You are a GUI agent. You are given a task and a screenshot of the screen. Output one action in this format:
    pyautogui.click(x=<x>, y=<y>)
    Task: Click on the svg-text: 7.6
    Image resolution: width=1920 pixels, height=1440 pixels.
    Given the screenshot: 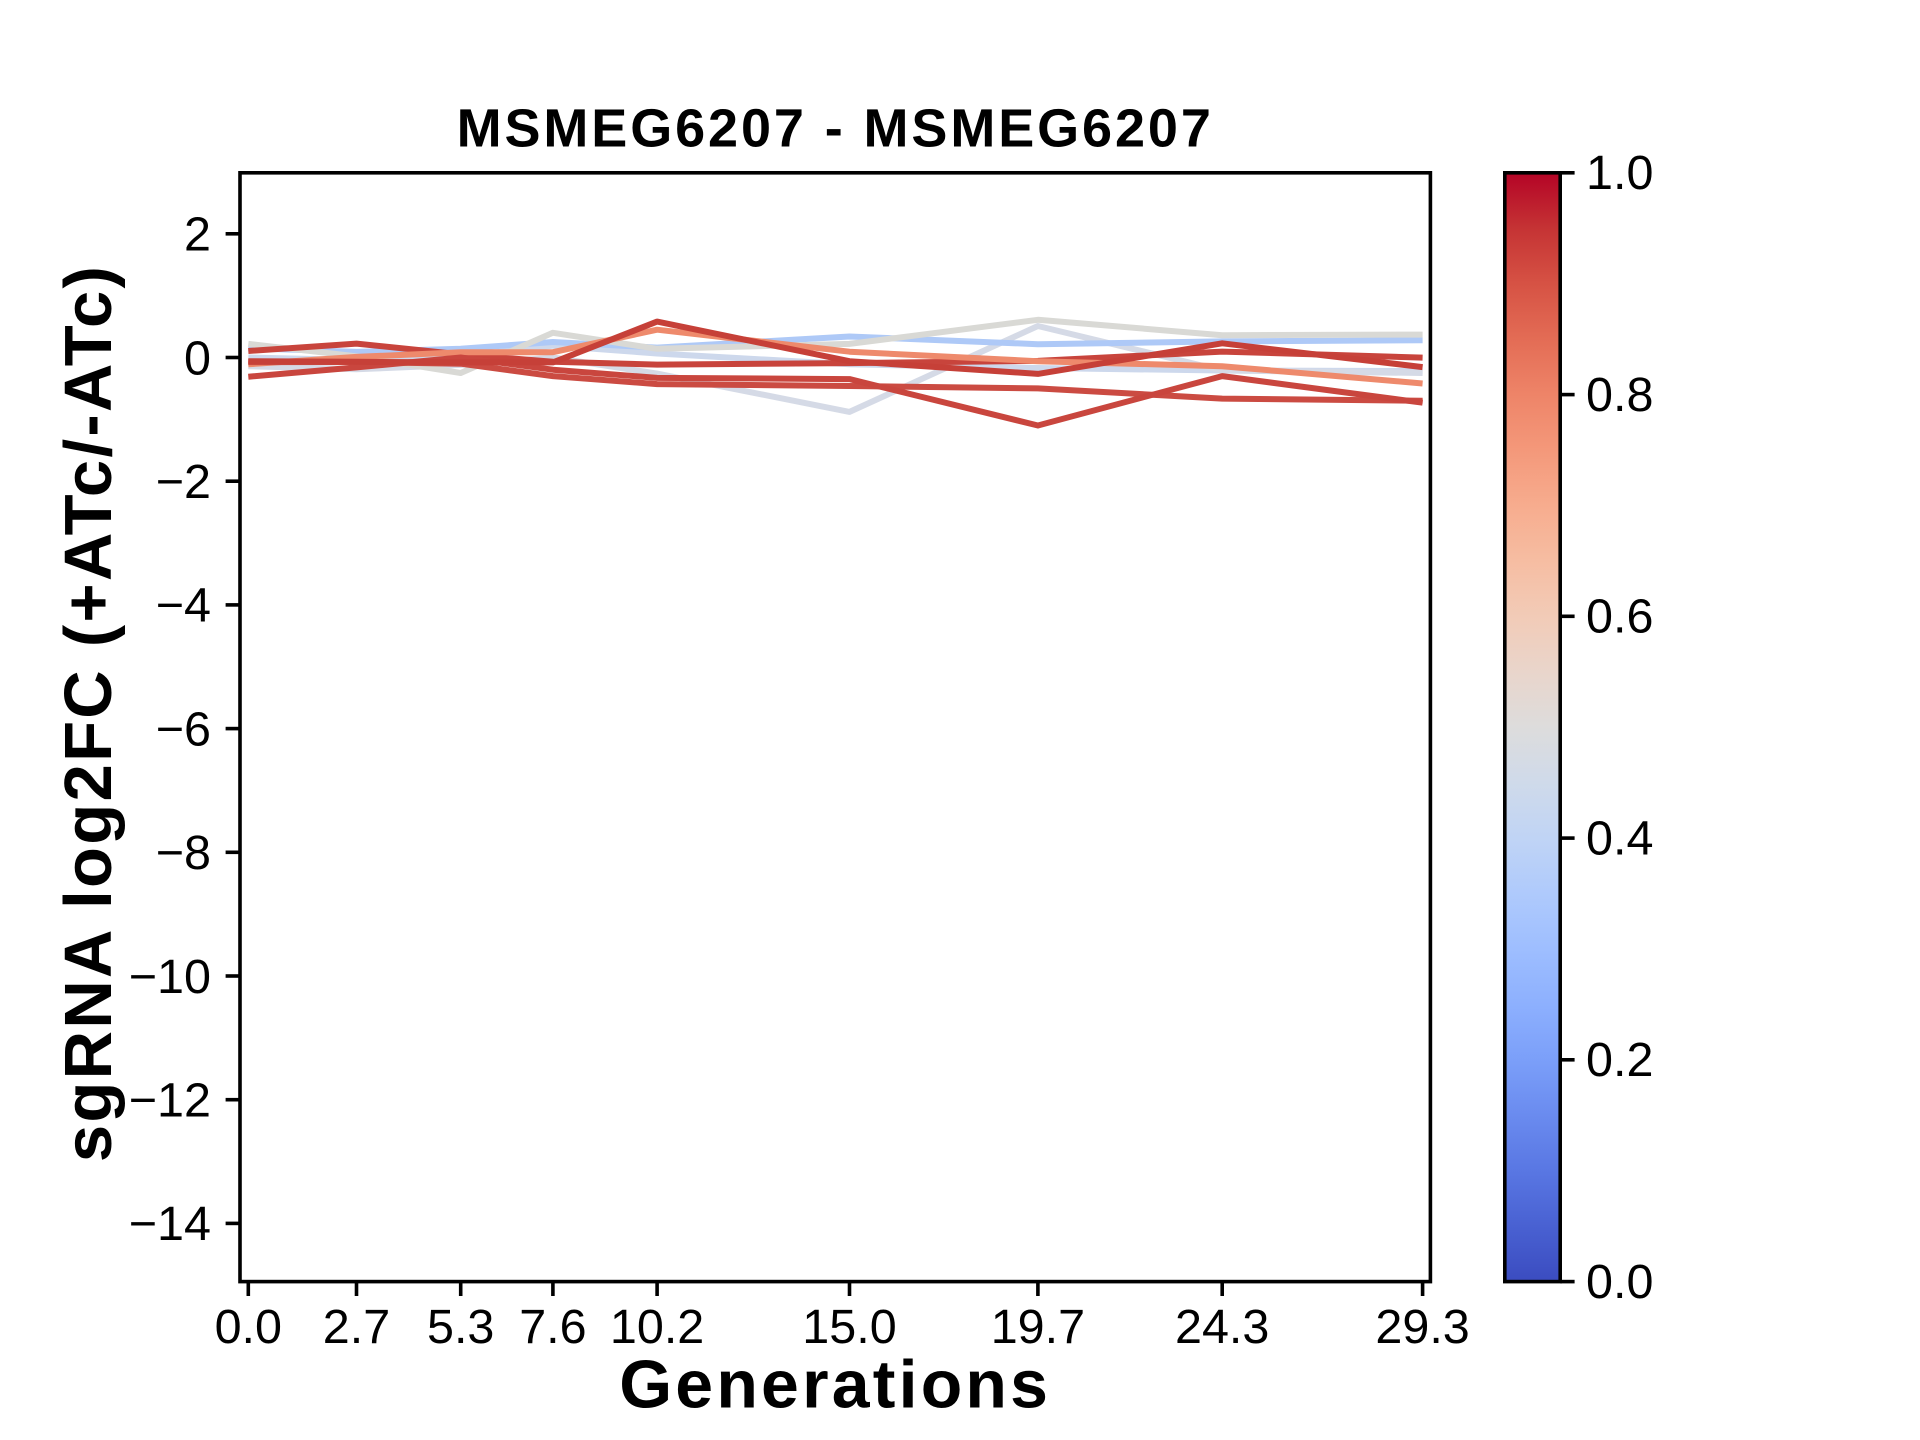 What is the action you would take?
    pyautogui.click(x=552, y=1327)
    